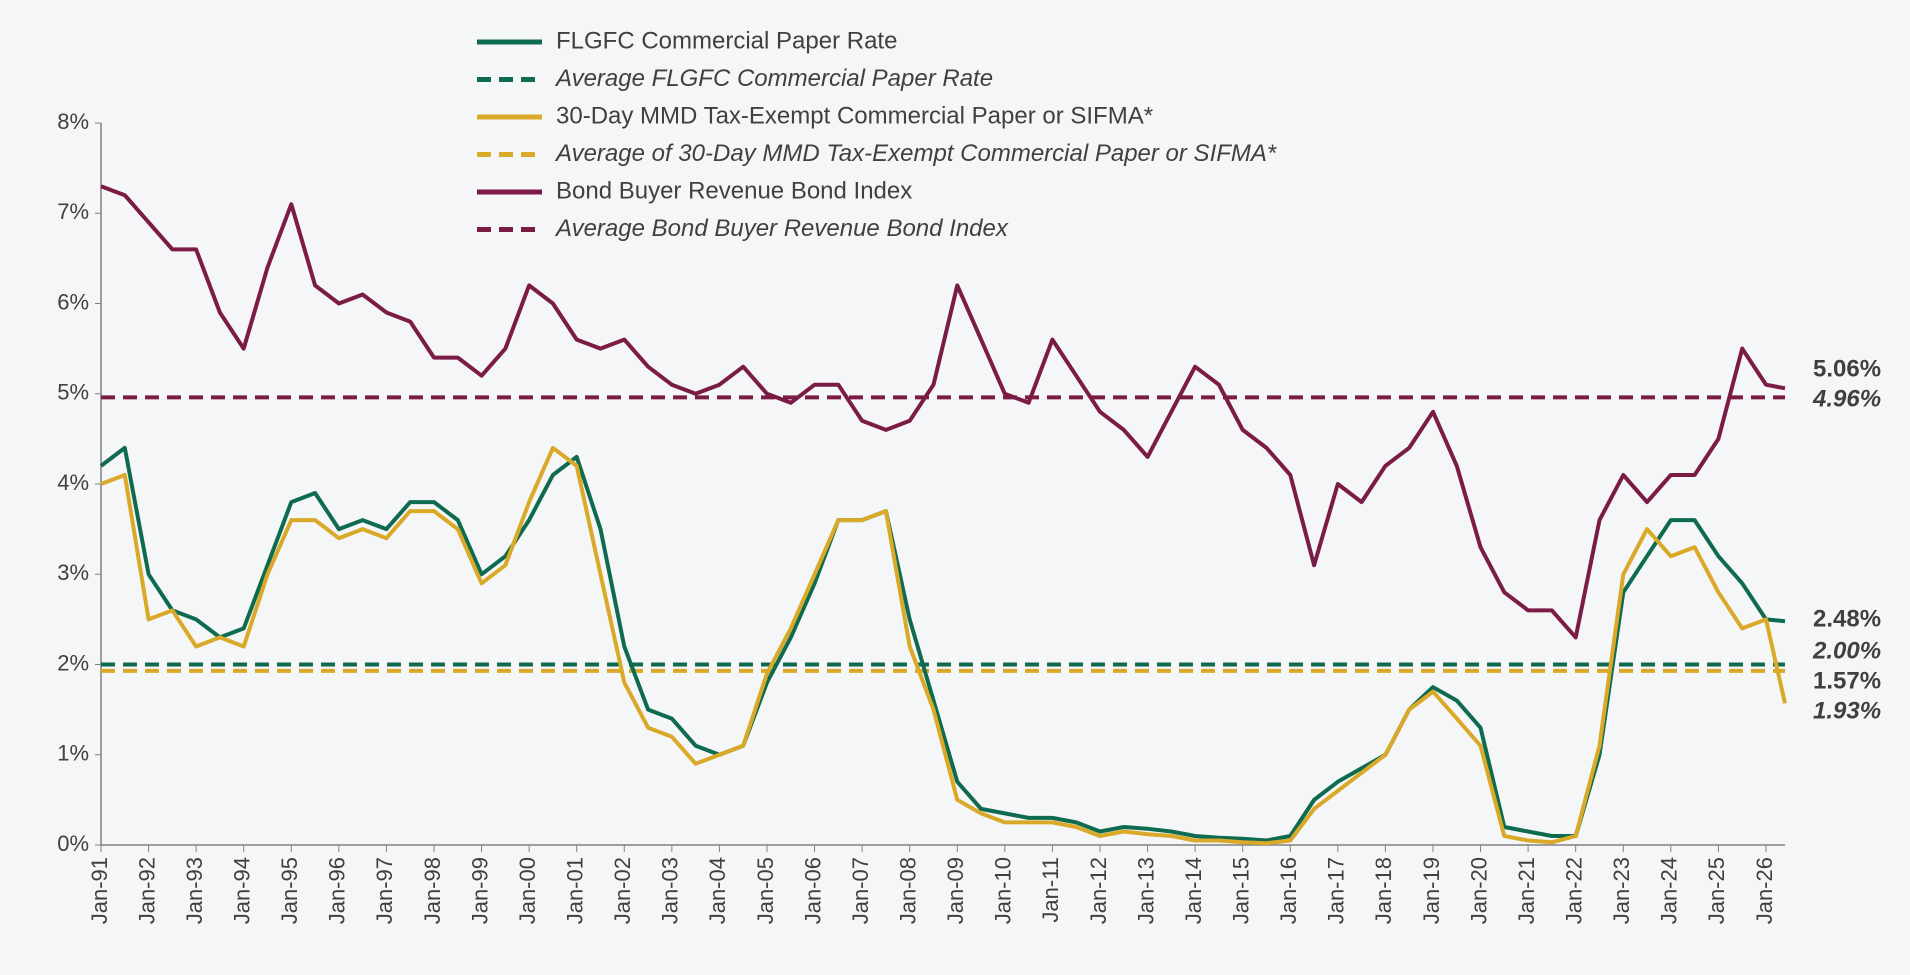 Image resolution: width=1910 pixels, height=975 pixels. Describe the element at coordinates (1098, 890) in the screenshot. I see `x-tick-label: Jan-12` at that location.